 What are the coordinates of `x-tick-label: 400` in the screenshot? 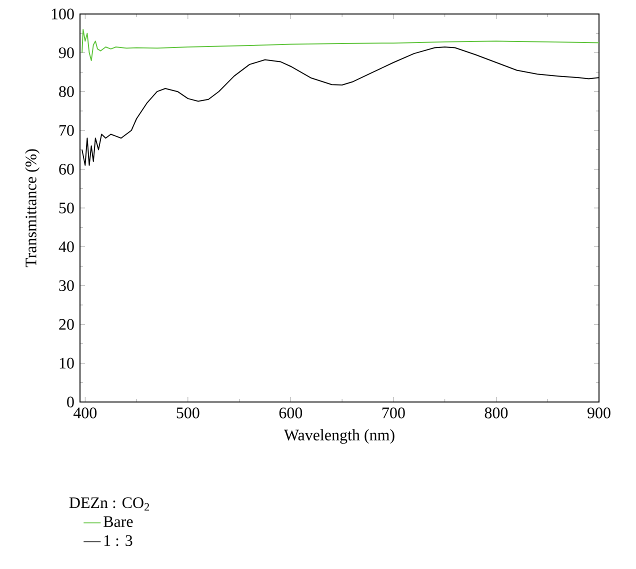 It's located at (85, 413).